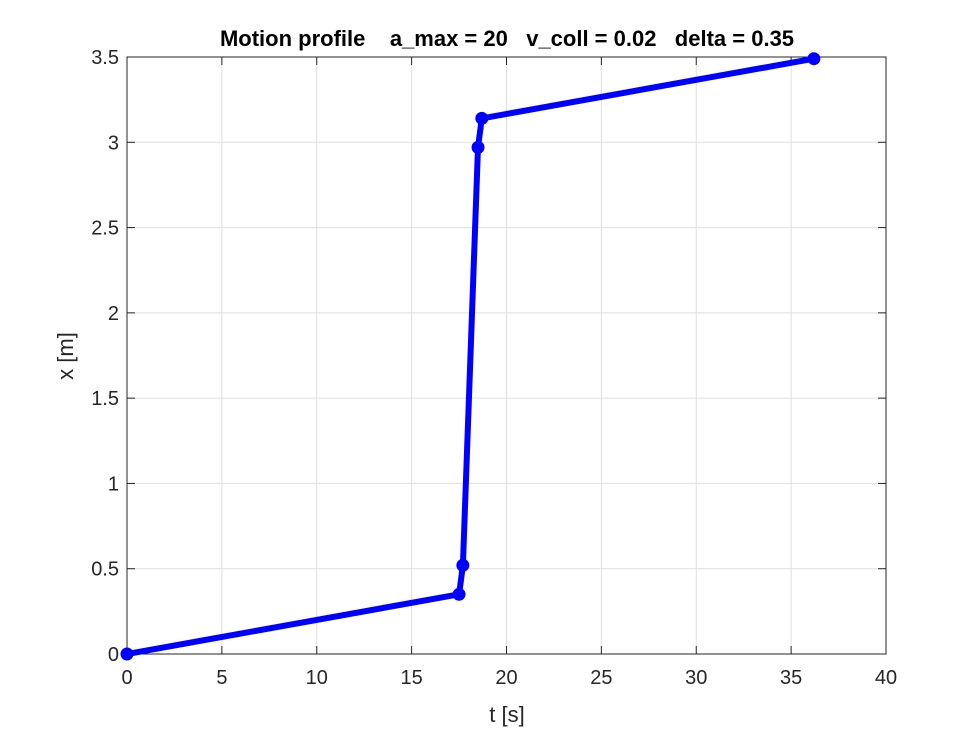 The height and width of the screenshot is (735, 980). What do you see at coordinates (105, 399) in the screenshot?
I see `y-tick-label: 1.5` at bounding box center [105, 399].